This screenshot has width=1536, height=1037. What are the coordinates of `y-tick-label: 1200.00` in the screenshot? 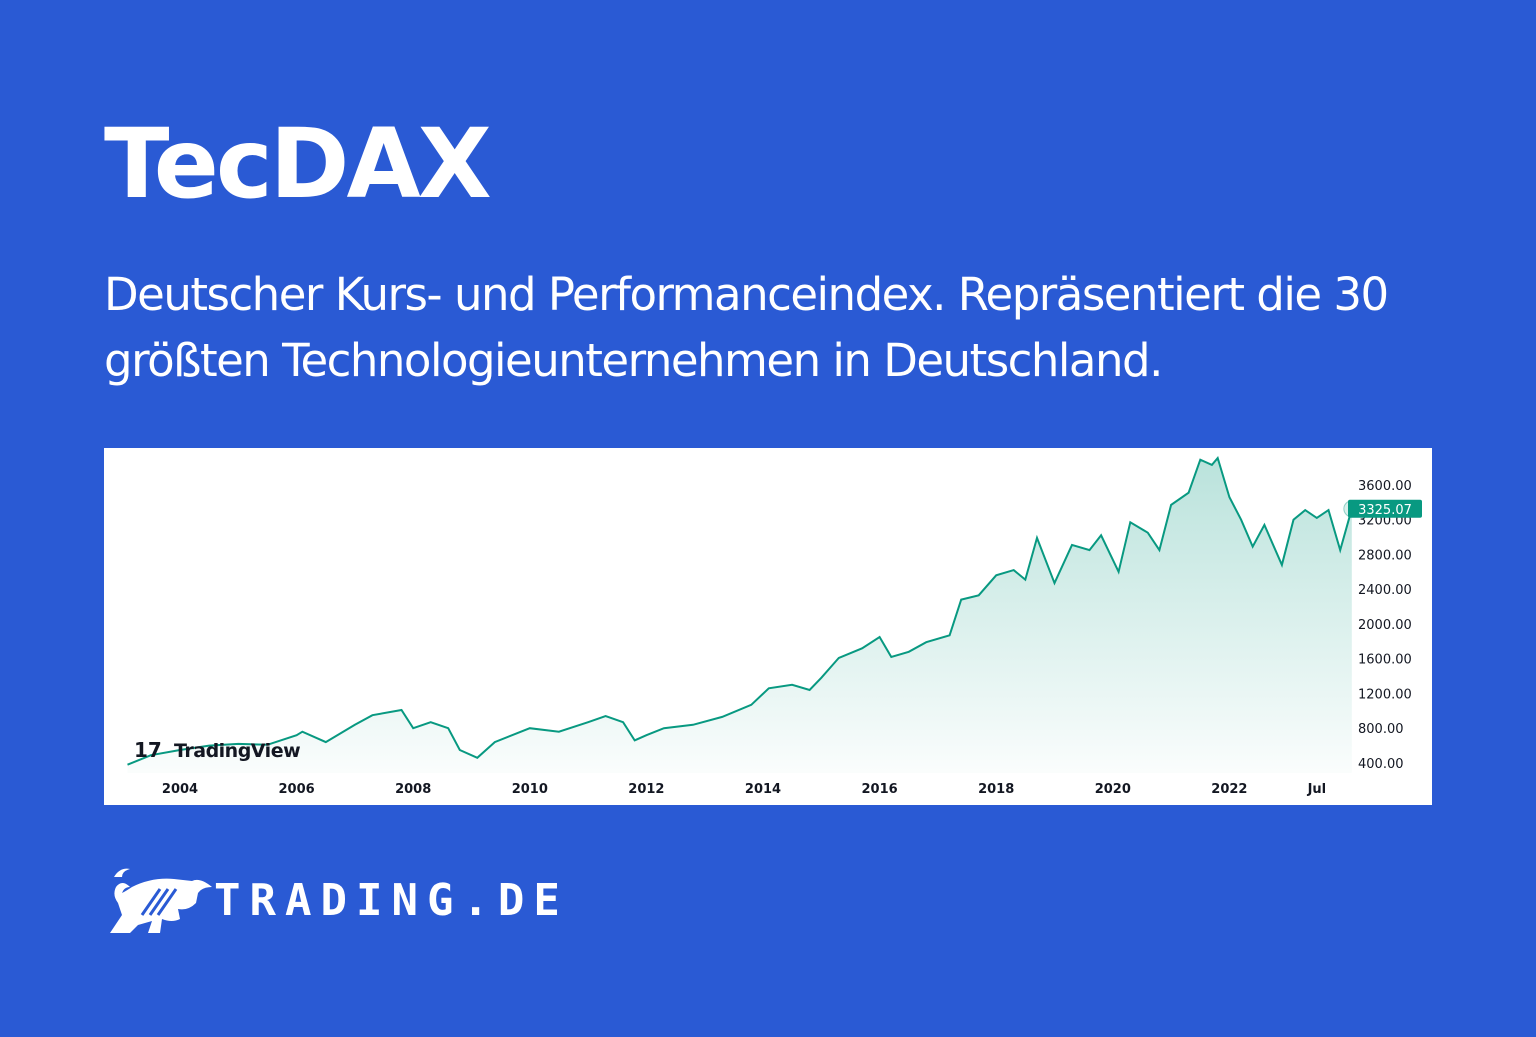 It's located at (1385, 694).